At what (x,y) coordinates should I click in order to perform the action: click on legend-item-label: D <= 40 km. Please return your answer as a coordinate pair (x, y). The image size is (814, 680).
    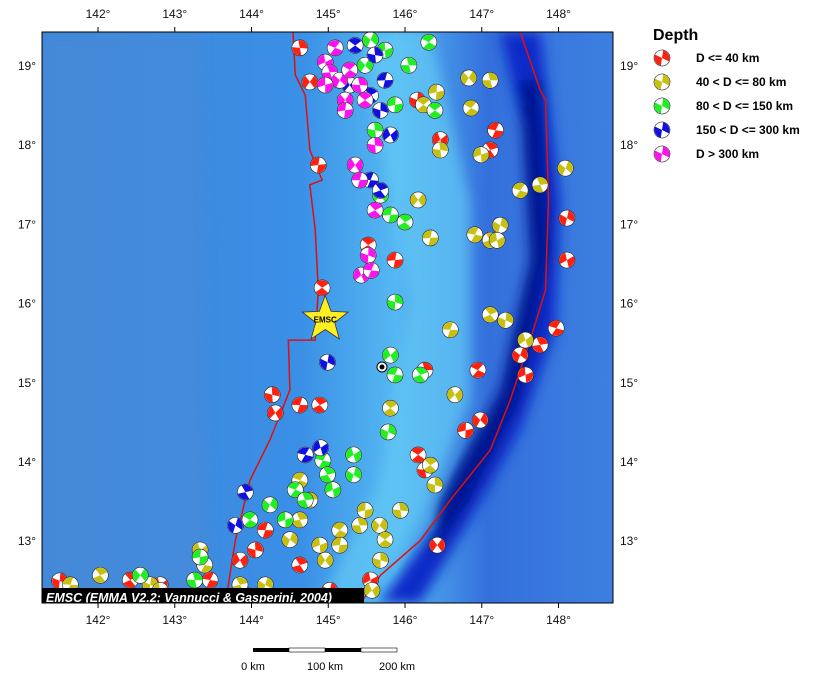
    Looking at the image, I should click on (727, 58).